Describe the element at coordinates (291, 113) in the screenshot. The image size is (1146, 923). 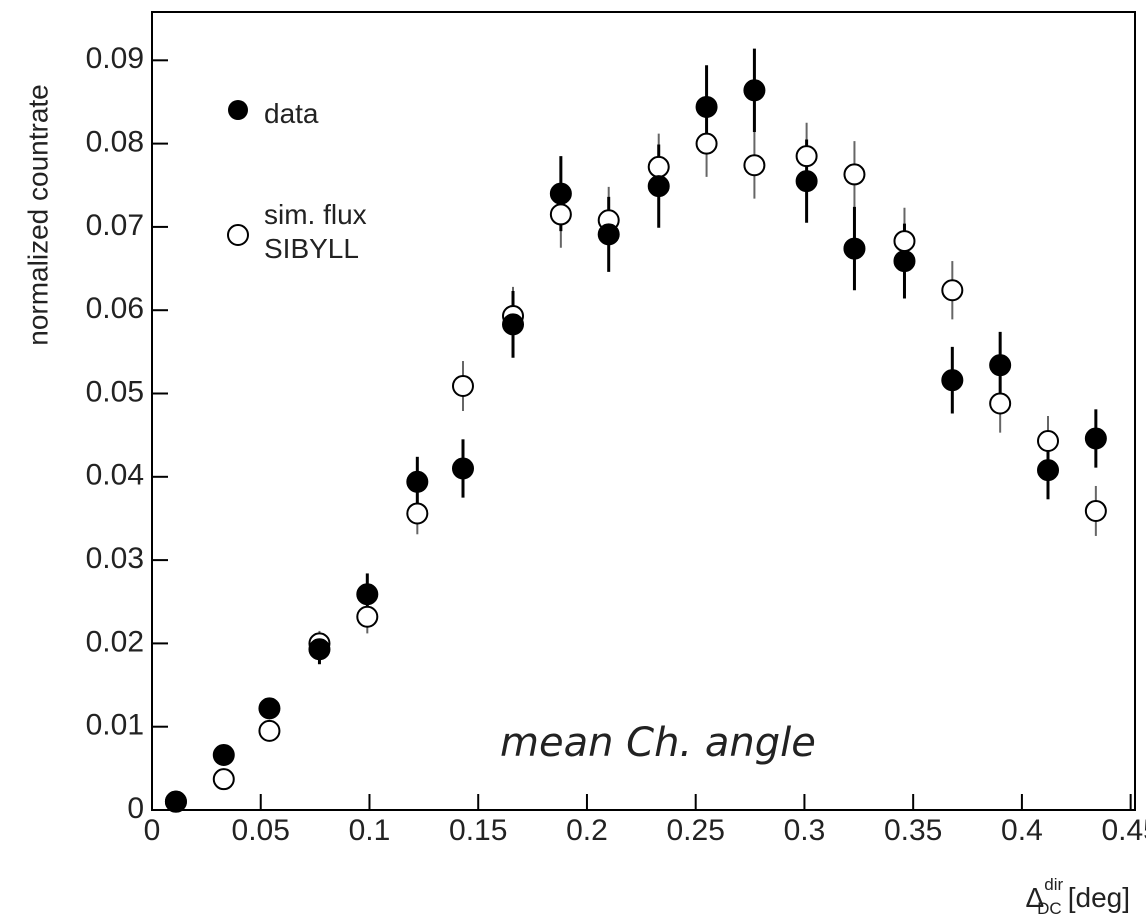
I see `legend-label: data` at that location.